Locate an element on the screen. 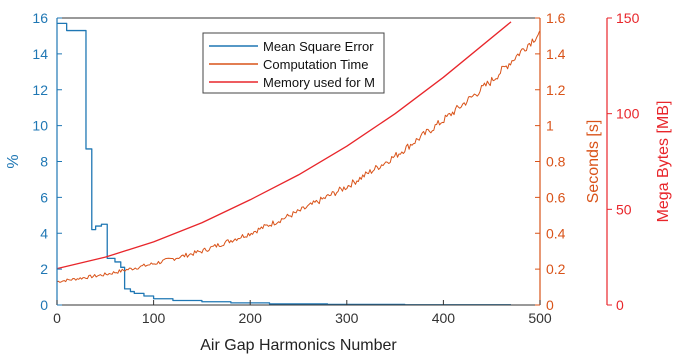  right1-tick-label: 0.2 is located at coordinates (556, 269).